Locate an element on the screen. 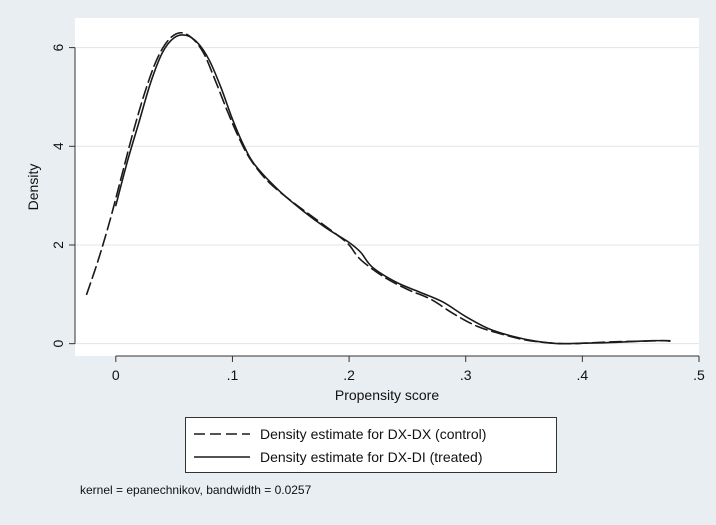 The height and width of the screenshot is (525, 716). x-tick-label: .3 is located at coordinates (466, 375).